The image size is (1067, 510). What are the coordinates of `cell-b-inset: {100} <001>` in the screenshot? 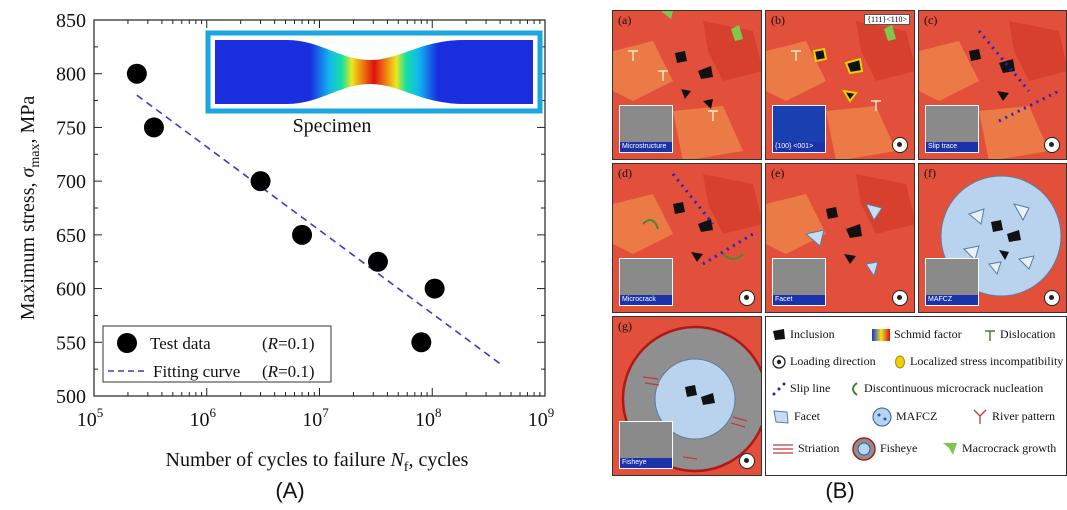 It's located at (799, 129).